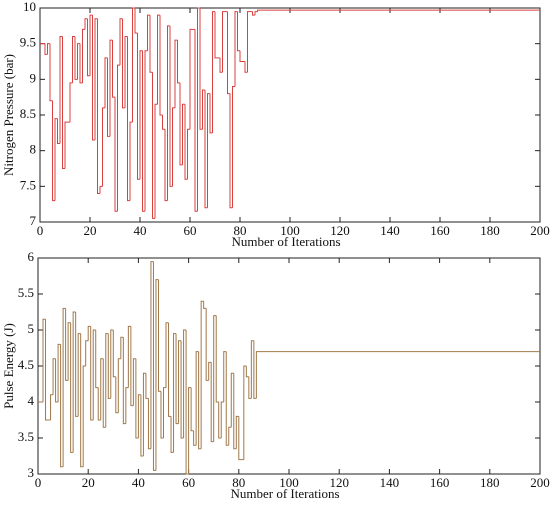 Image resolution: width=550 pixels, height=505 pixels. What do you see at coordinates (28, 42) in the screenshot?
I see `y-tick-label: 9.5` at bounding box center [28, 42].